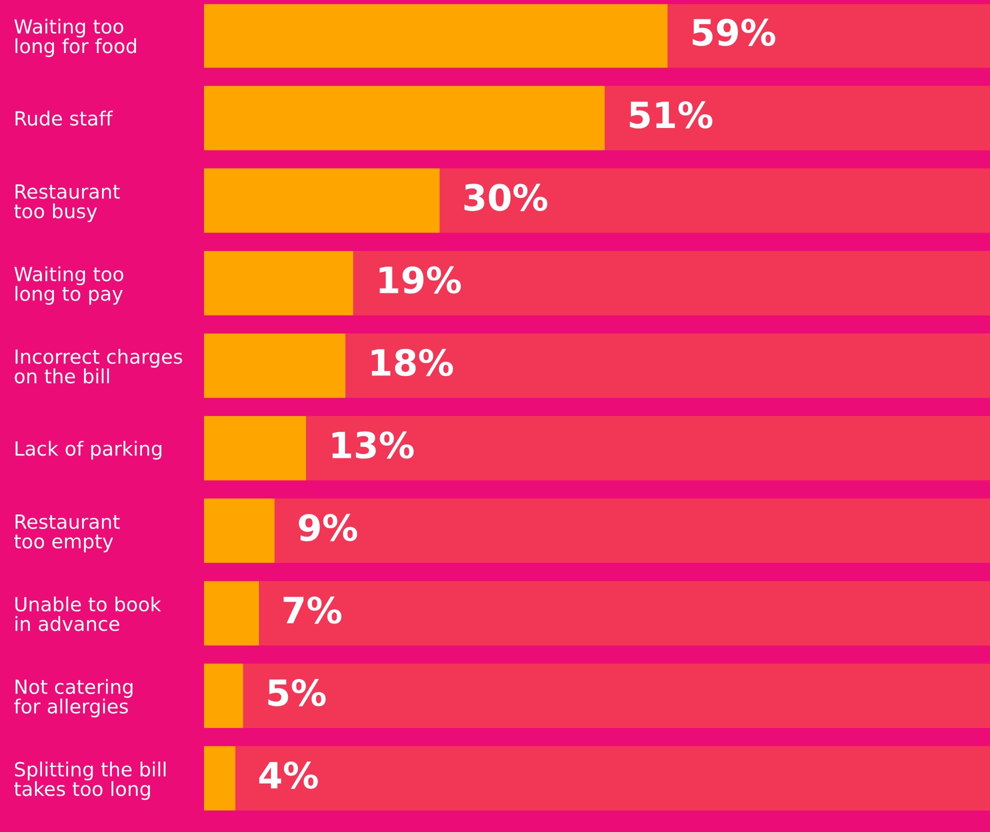 Image resolution: width=990 pixels, height=832 pixels. Describe the element at coordinates (67, 203) in the screenshot. I see `y-tick-label: Restaurant too busy` at that location.